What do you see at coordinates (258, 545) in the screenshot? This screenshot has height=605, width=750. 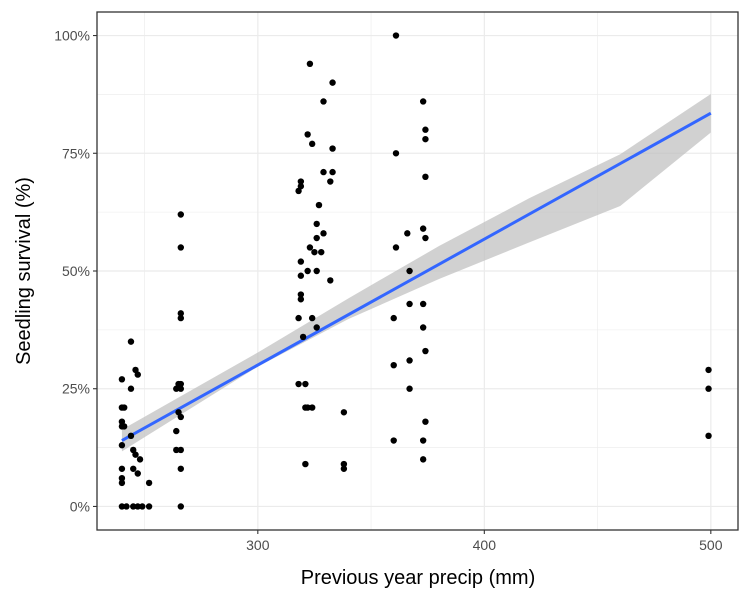 I see `x-tick-label: 300` at bounding box center [258, 545].